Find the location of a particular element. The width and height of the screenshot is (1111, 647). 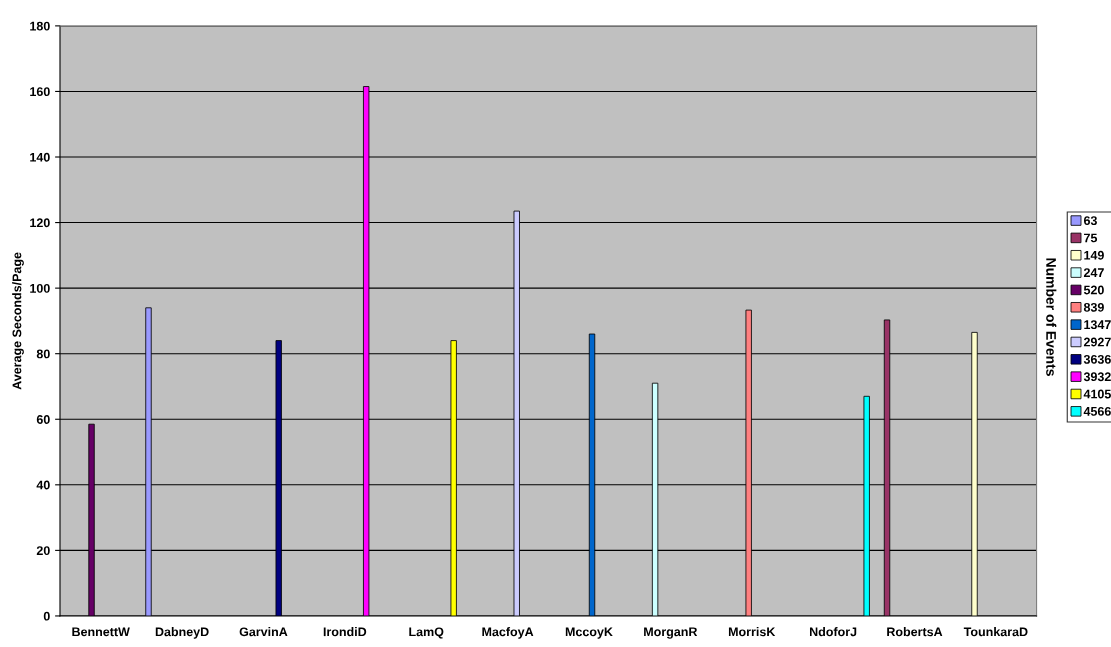

legend-label: 4566 is located at coordinates (1097, 411).